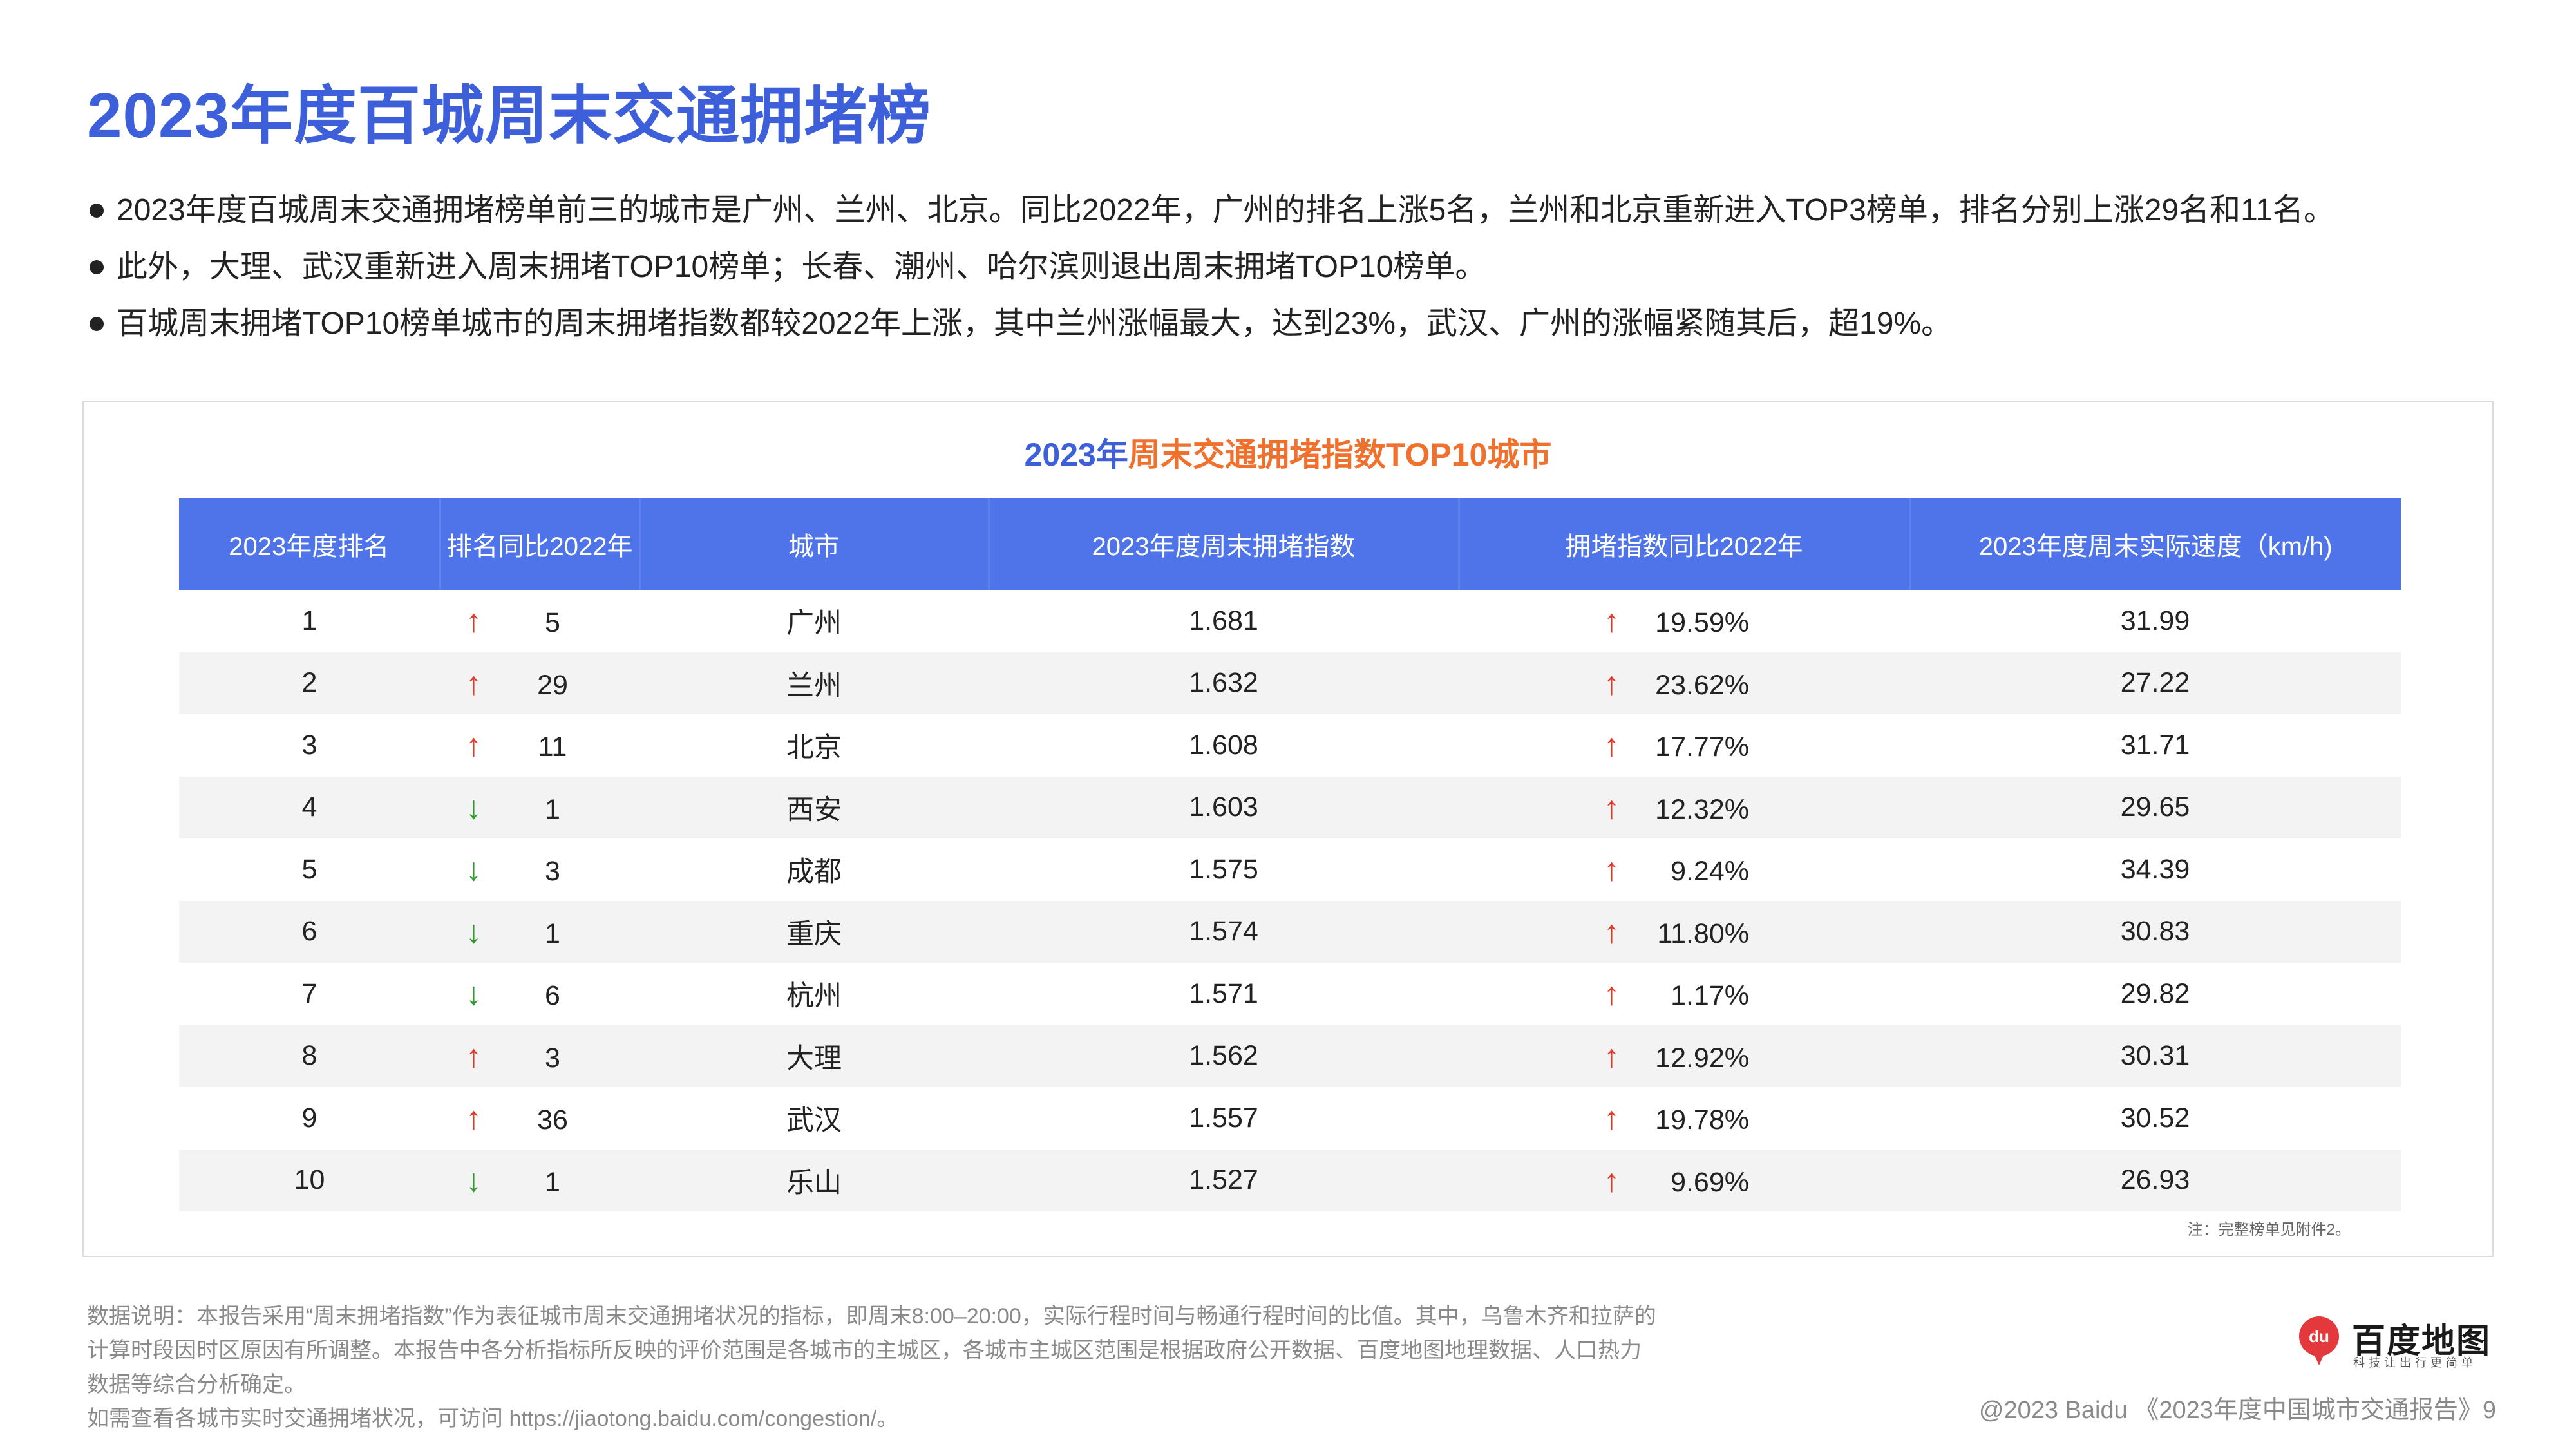 This screenshot has height=1449, width=2576. Describe the element at coordinates (309, 932) in the screenshot. I see `cell-rank: 6` at that location.